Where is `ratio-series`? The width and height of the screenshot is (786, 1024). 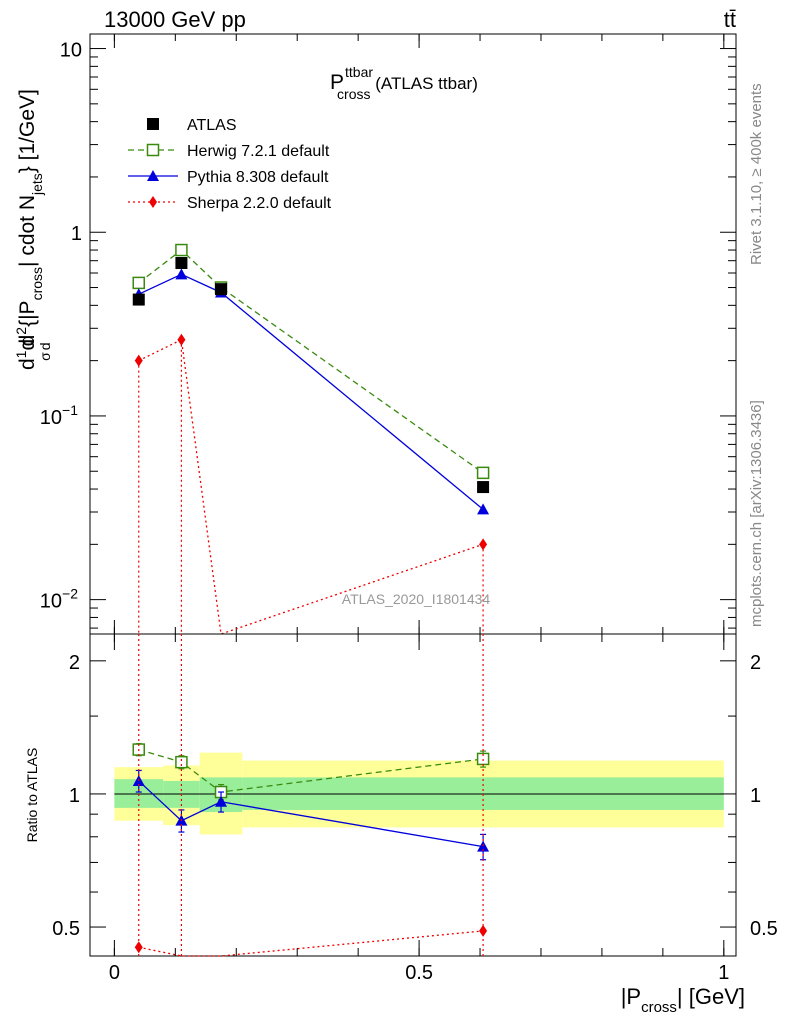
ratio-series is located at coordinates (311, 795).